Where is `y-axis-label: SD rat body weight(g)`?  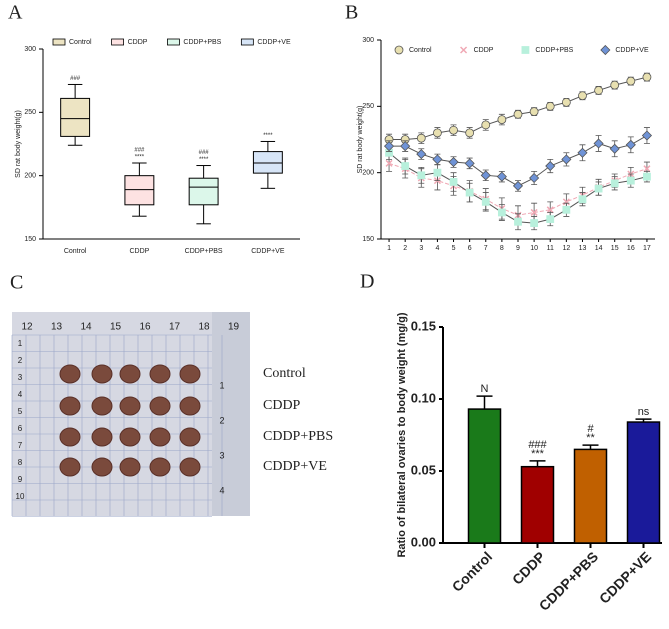 y-axis-label: SD rat body weight(g) is located at coordinates (360, 140).